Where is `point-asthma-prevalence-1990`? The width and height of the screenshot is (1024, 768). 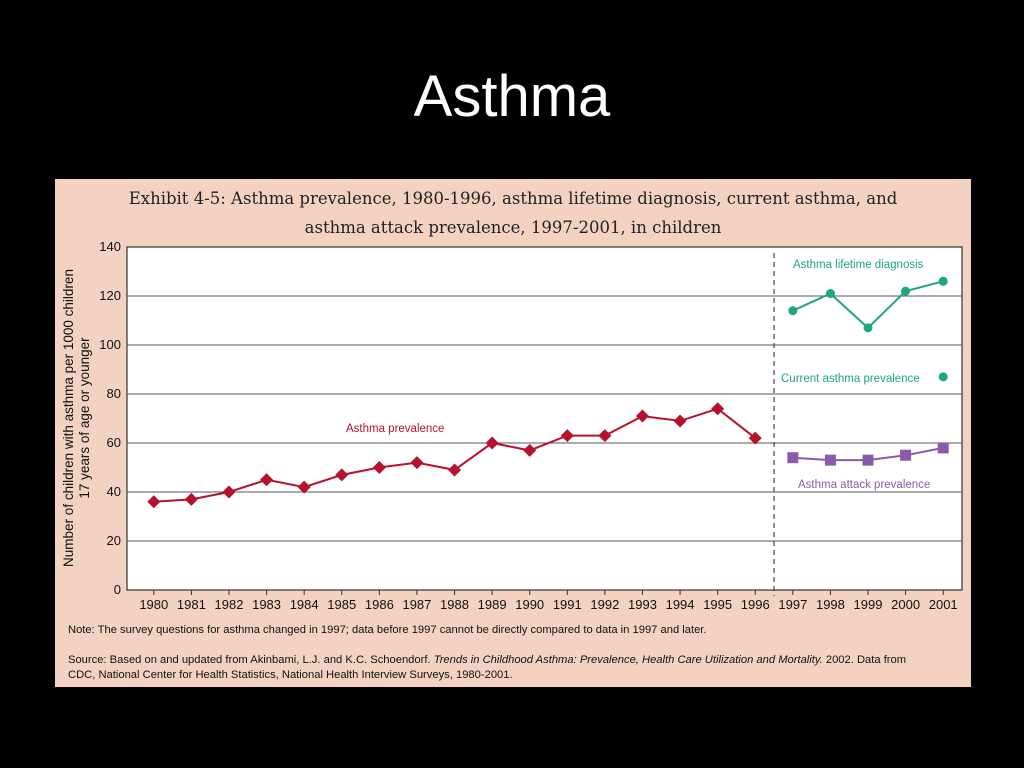 point-asthma-prevalence-1990 is located at coordinates (530, 450).